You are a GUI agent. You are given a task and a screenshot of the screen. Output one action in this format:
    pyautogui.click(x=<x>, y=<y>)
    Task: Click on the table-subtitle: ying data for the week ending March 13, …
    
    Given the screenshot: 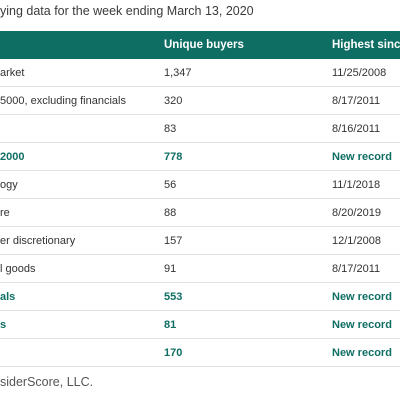 What is the action you would take?
    pyautogui.click(x=127, y=11)
    